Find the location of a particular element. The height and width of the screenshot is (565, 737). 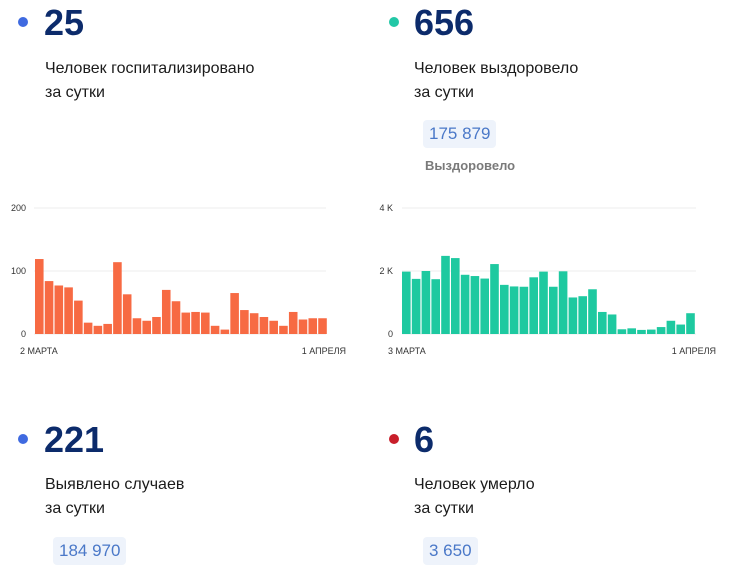

deaths-desc-line2: за сутки is located at coordinates (444, 508).